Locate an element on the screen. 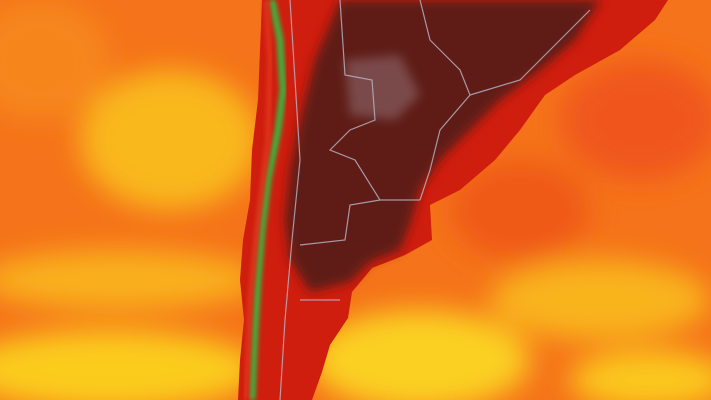  andes-edge is located at coordinates (258, 200).